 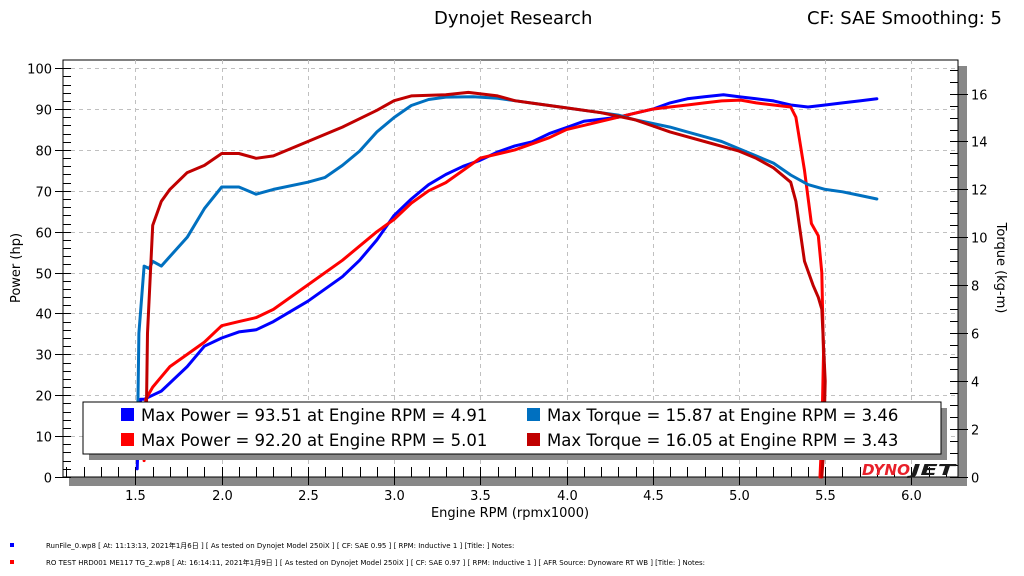 What do you see at coordinates (567, 496) in the screenshot?
I see `x-tick-label: 4.0` at bounding box center [567, 496].